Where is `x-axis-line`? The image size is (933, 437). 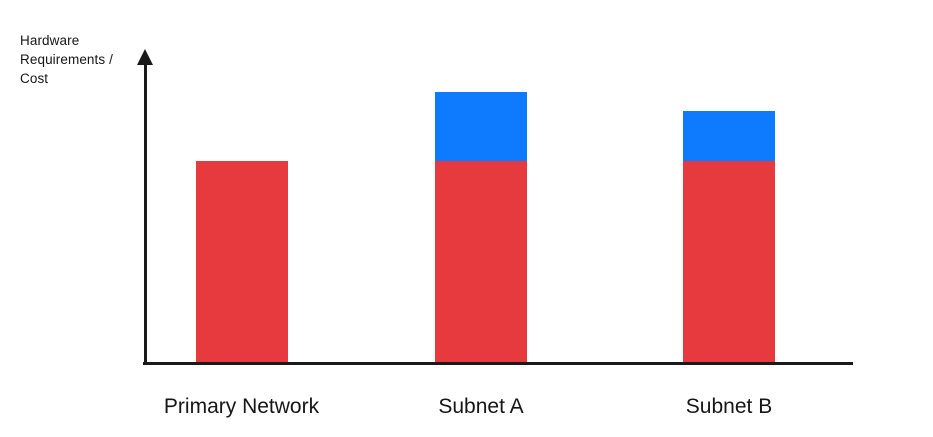
x-axis-line is located at coordinates (498, 363).